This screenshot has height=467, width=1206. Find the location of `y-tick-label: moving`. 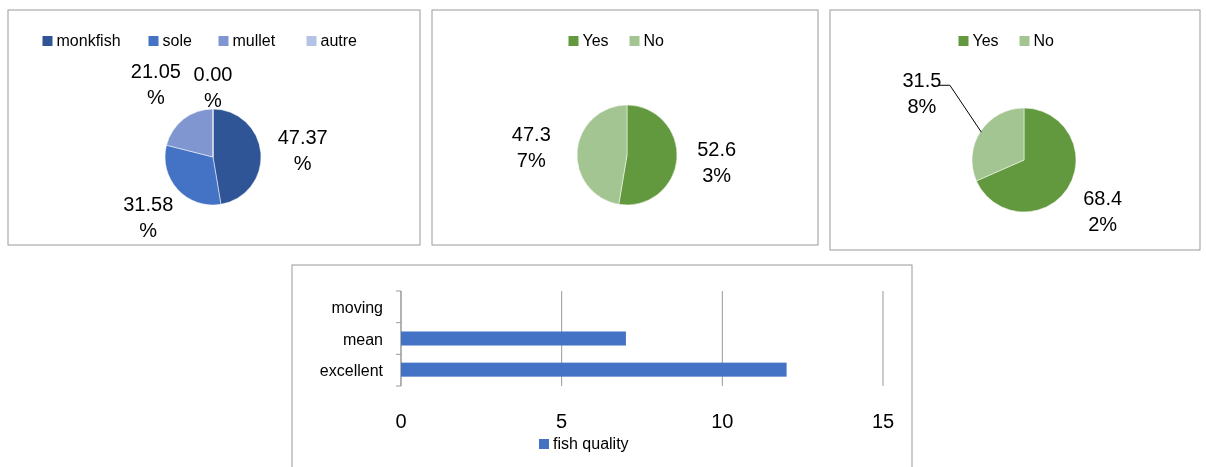

y-tick-label: moving is located at coordinates (357, 308).